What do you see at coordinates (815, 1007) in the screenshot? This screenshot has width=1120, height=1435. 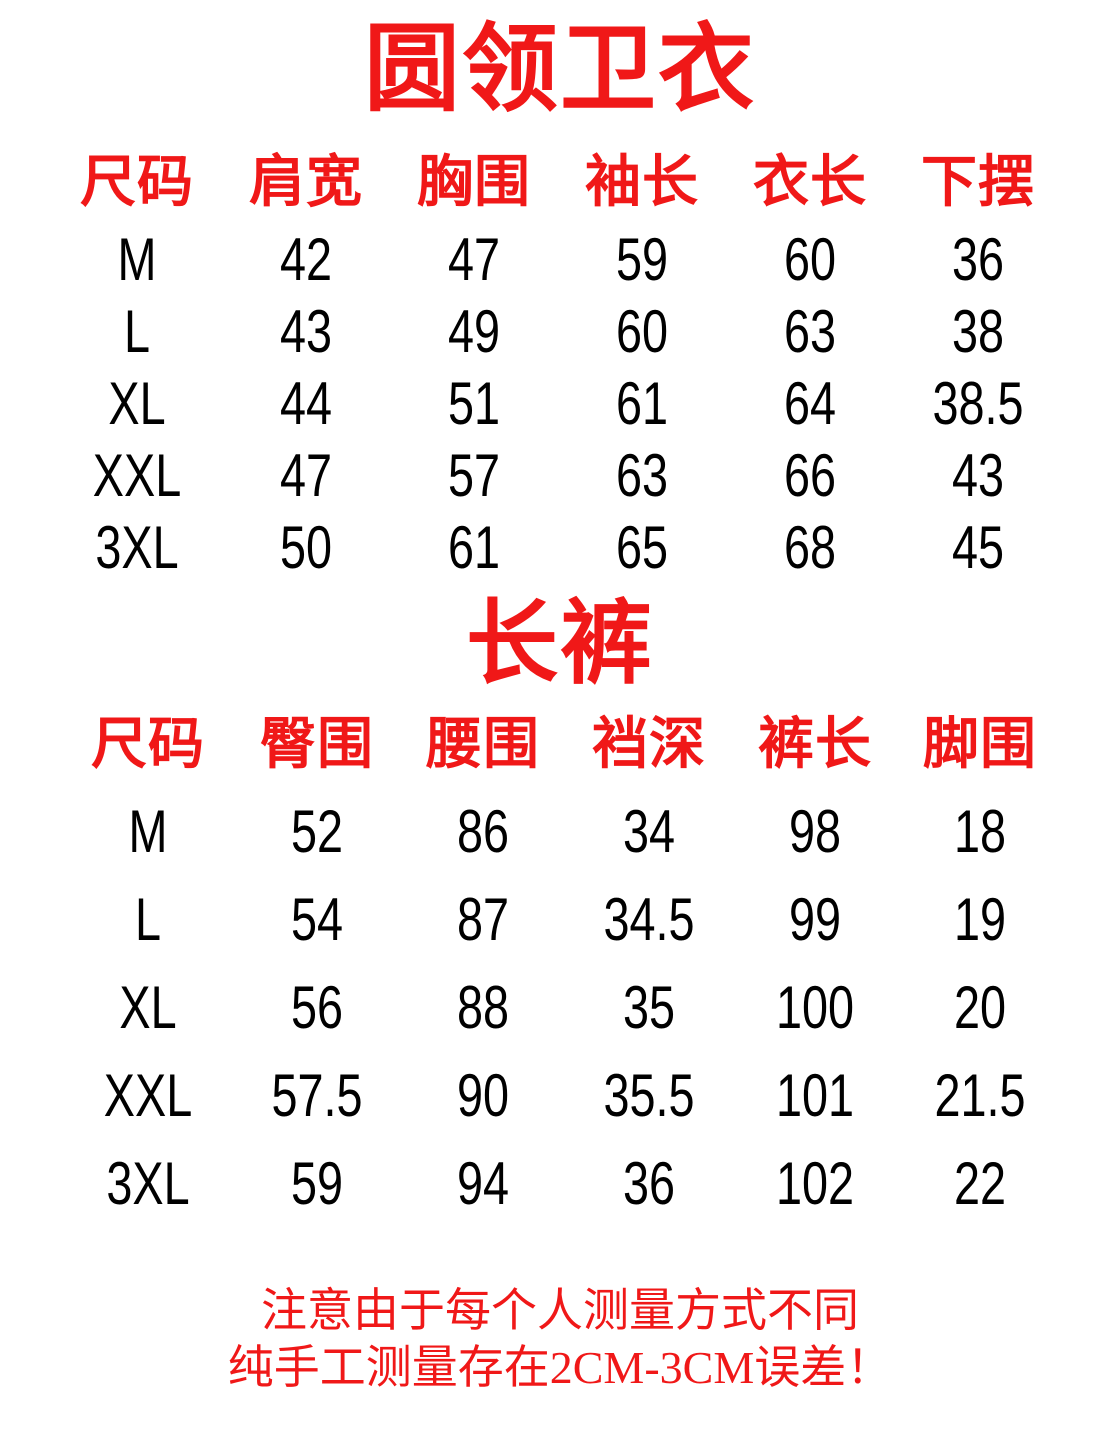 I see `cell-pantlength: 100` at bounding box center [815, 1007].